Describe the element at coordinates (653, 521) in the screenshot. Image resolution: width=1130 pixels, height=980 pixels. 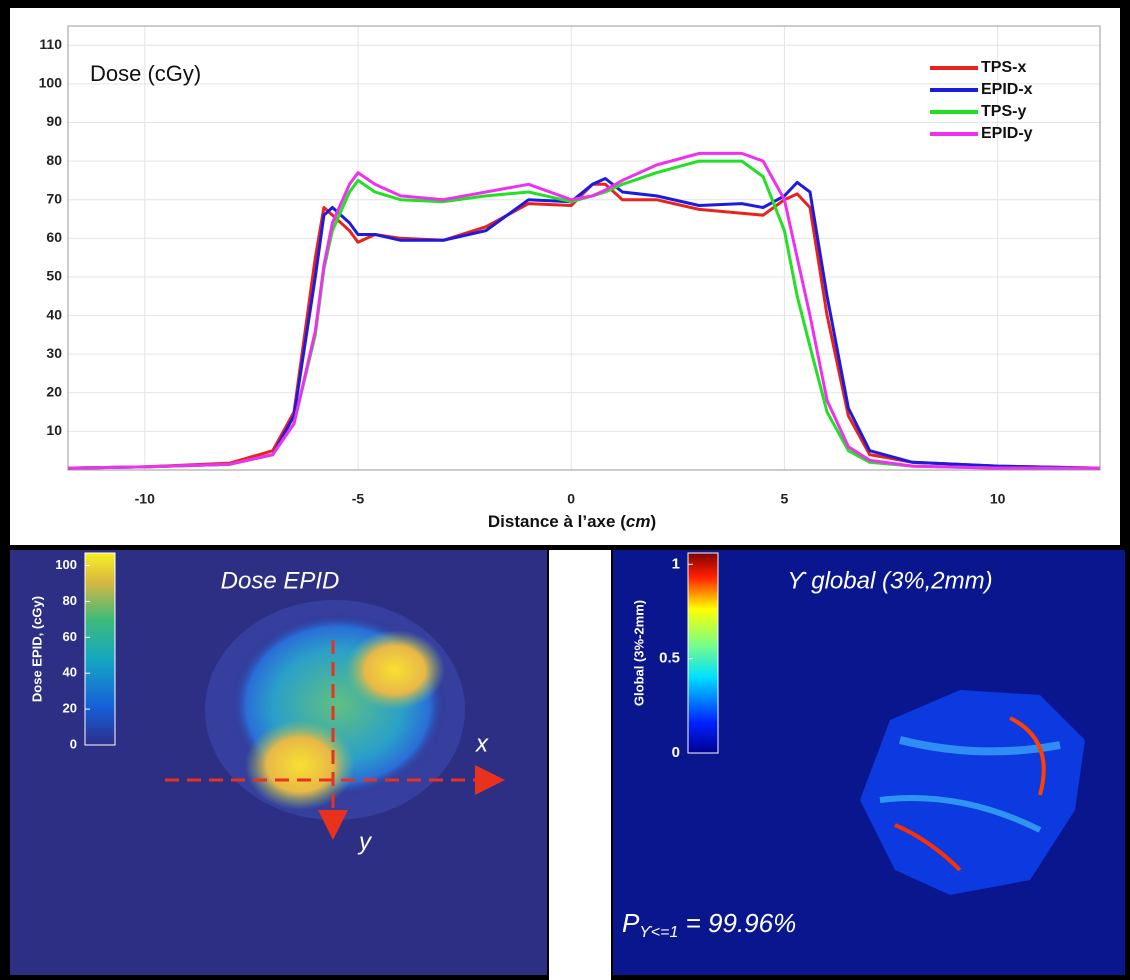
I see `x-axis-label-part: )` at that location.